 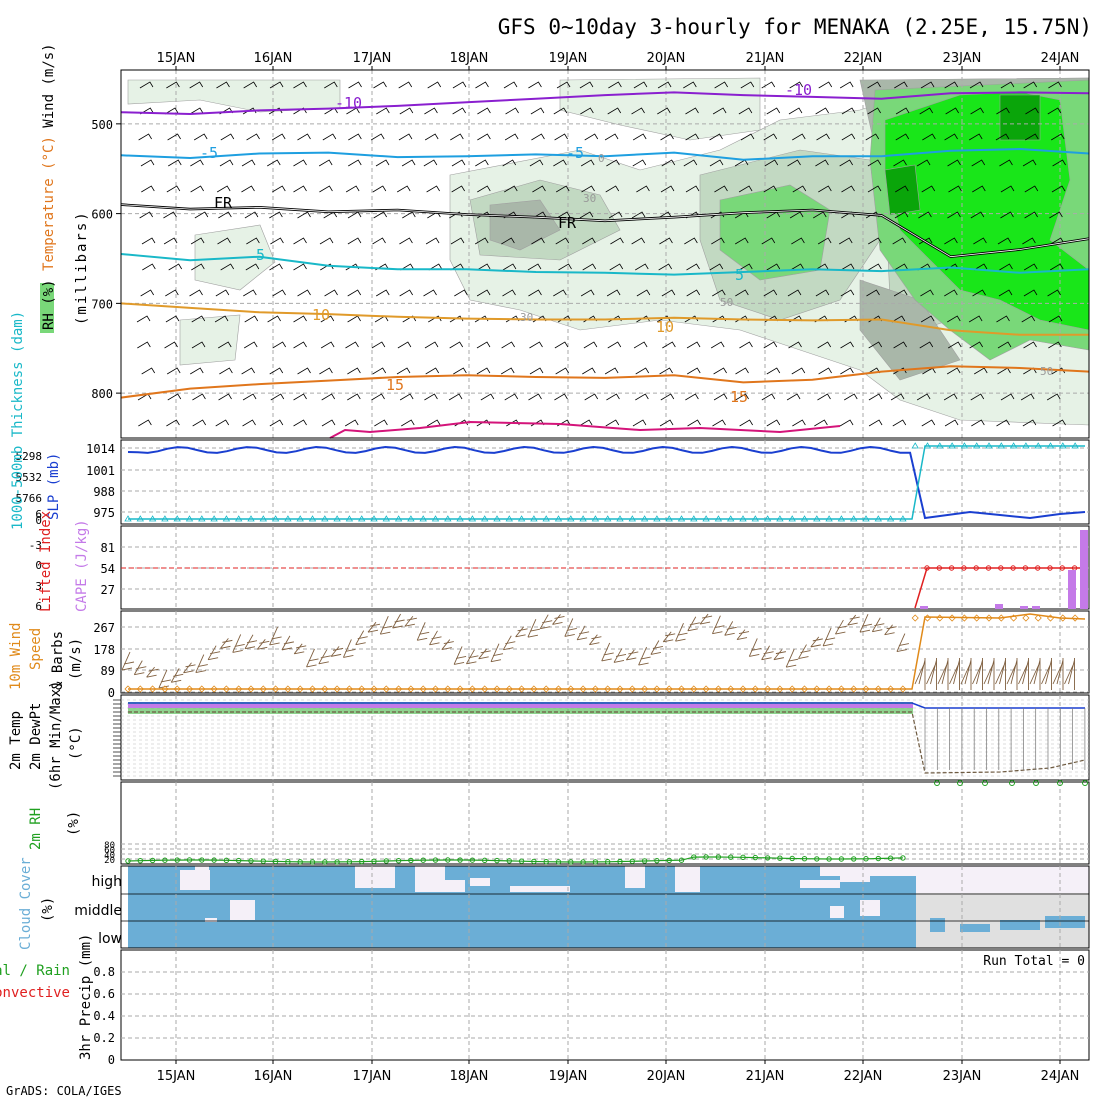 I want to click on ylabel-part: Thickness (dam), so click(x=18, y=374).